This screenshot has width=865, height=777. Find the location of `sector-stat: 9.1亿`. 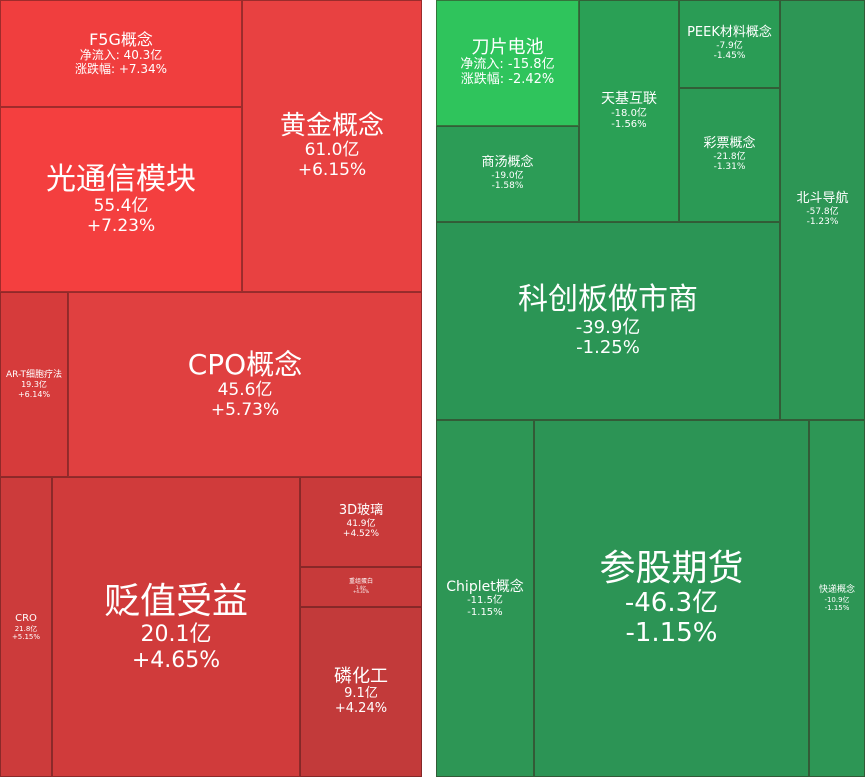

sector-stat: 9.1亿 is located at coordinates (361, 694).